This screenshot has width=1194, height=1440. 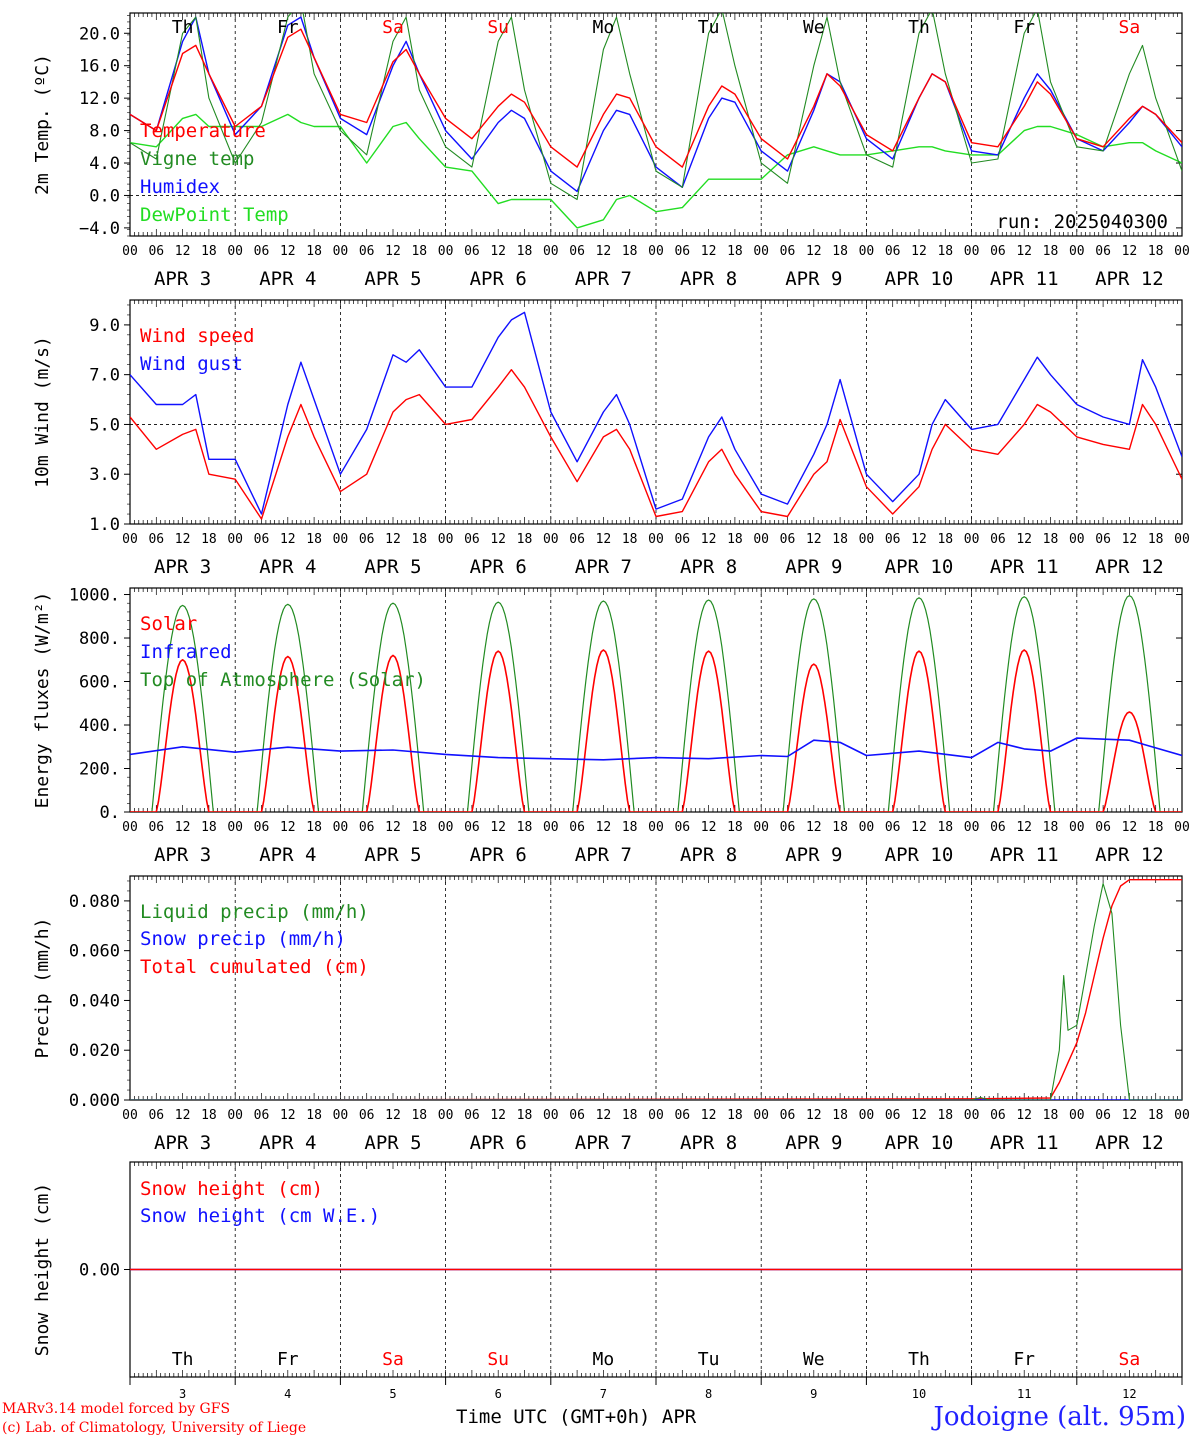 What do you see at coordinates (99, 99) in the screenshot?
I see `y-tick-label: 12.0` at bounding box center [99, 99].